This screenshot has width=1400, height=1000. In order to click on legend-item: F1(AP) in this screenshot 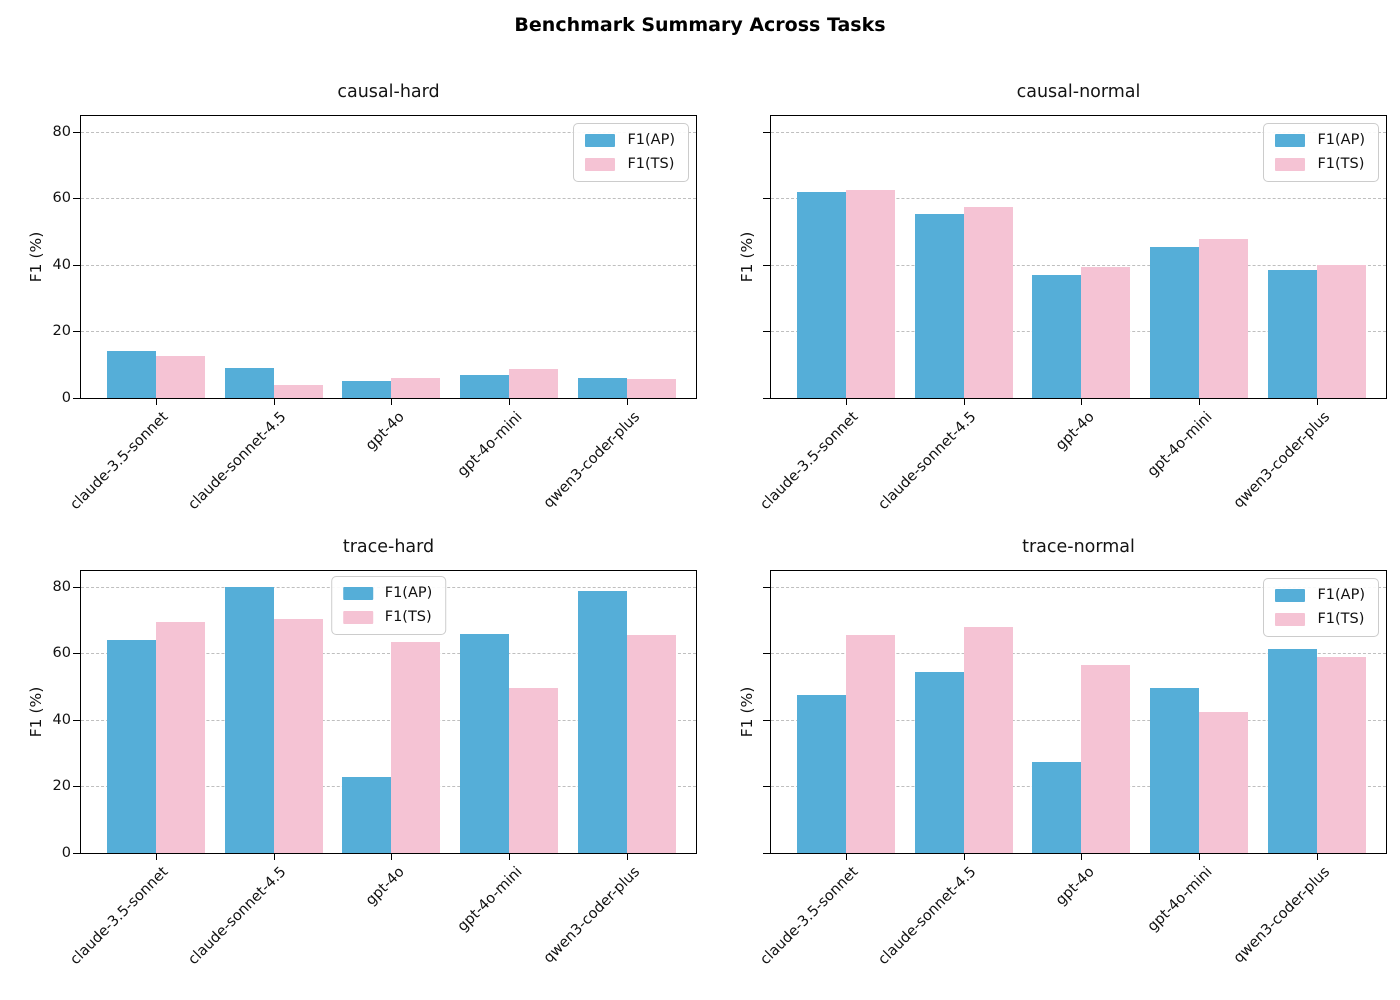, I will do `click(630, 140)`.